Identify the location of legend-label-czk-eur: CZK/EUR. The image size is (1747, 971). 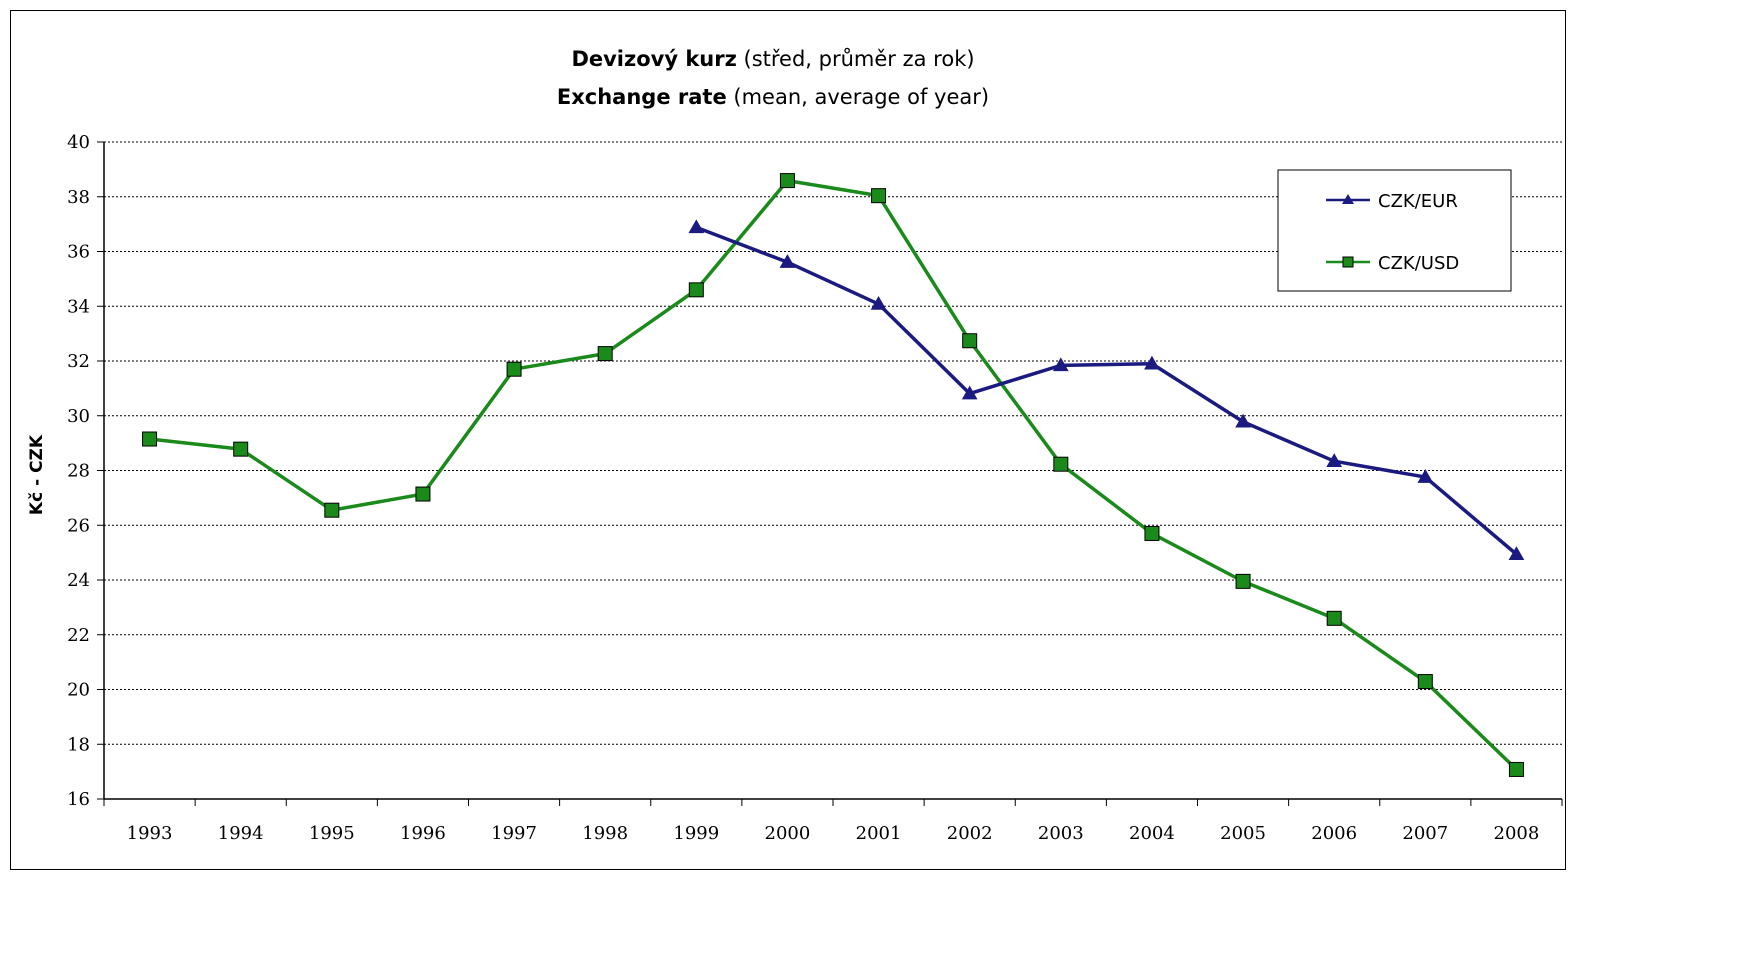
(1418, 201).